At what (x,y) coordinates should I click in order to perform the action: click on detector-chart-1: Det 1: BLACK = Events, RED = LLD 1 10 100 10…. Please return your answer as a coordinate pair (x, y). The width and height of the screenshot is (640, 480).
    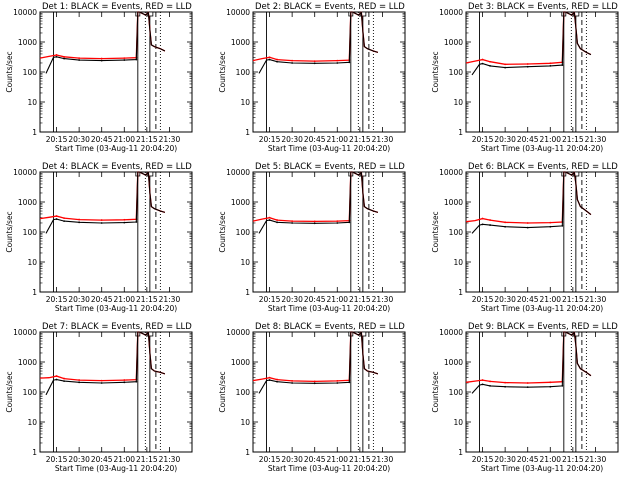
    Looking at the image, I should click on (99, 77).